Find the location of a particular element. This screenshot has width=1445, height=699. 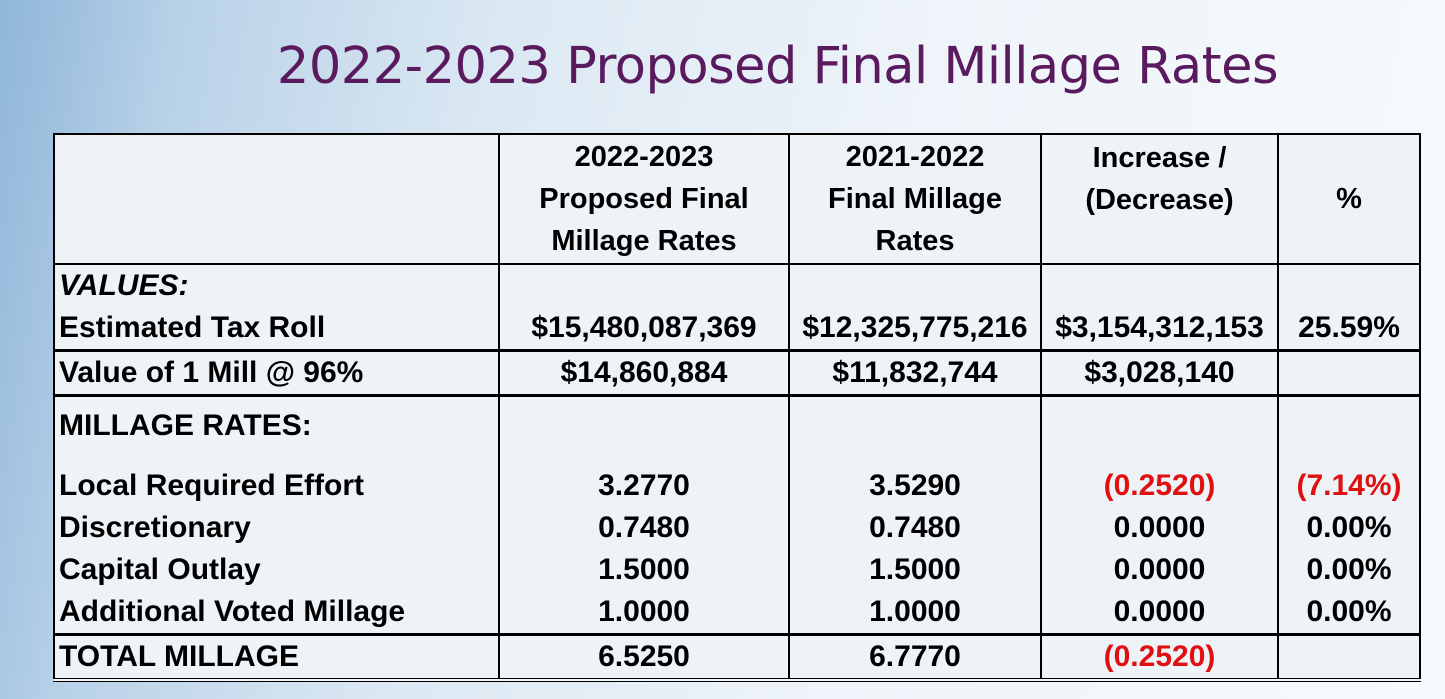

prior-value: $11,832,744 is located at coordinates (915, 373).